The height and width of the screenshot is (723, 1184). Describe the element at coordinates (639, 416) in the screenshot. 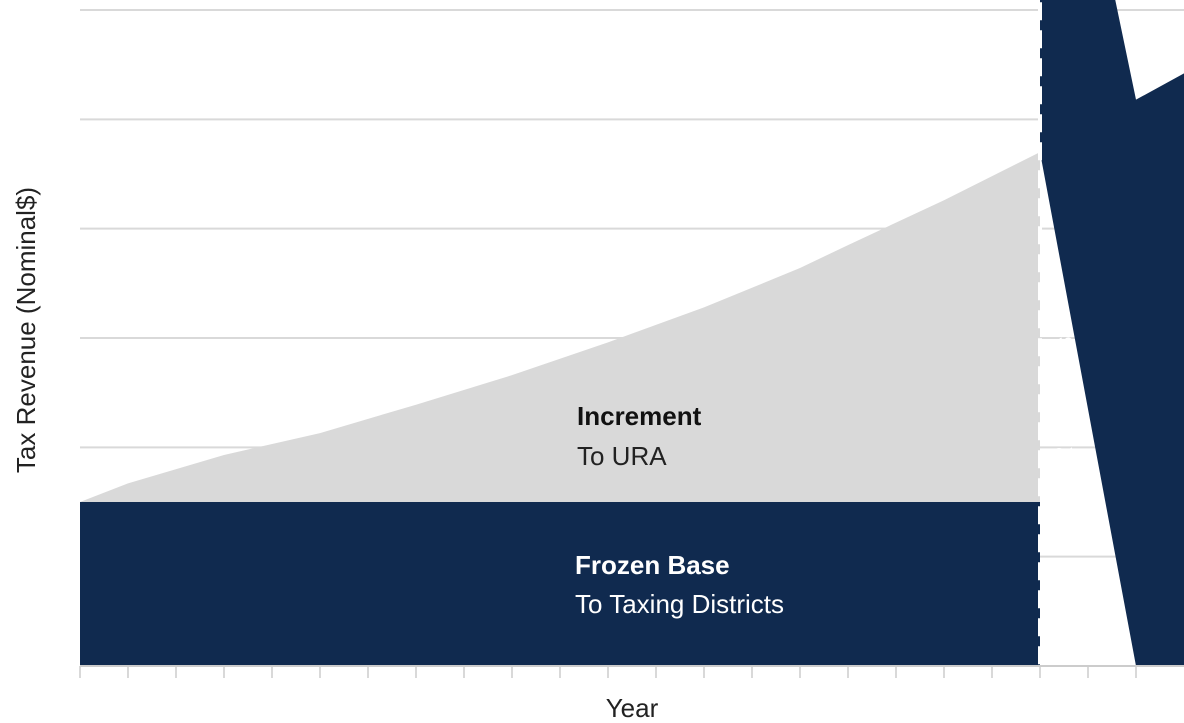

I see `increment-title: Increment` at that location.